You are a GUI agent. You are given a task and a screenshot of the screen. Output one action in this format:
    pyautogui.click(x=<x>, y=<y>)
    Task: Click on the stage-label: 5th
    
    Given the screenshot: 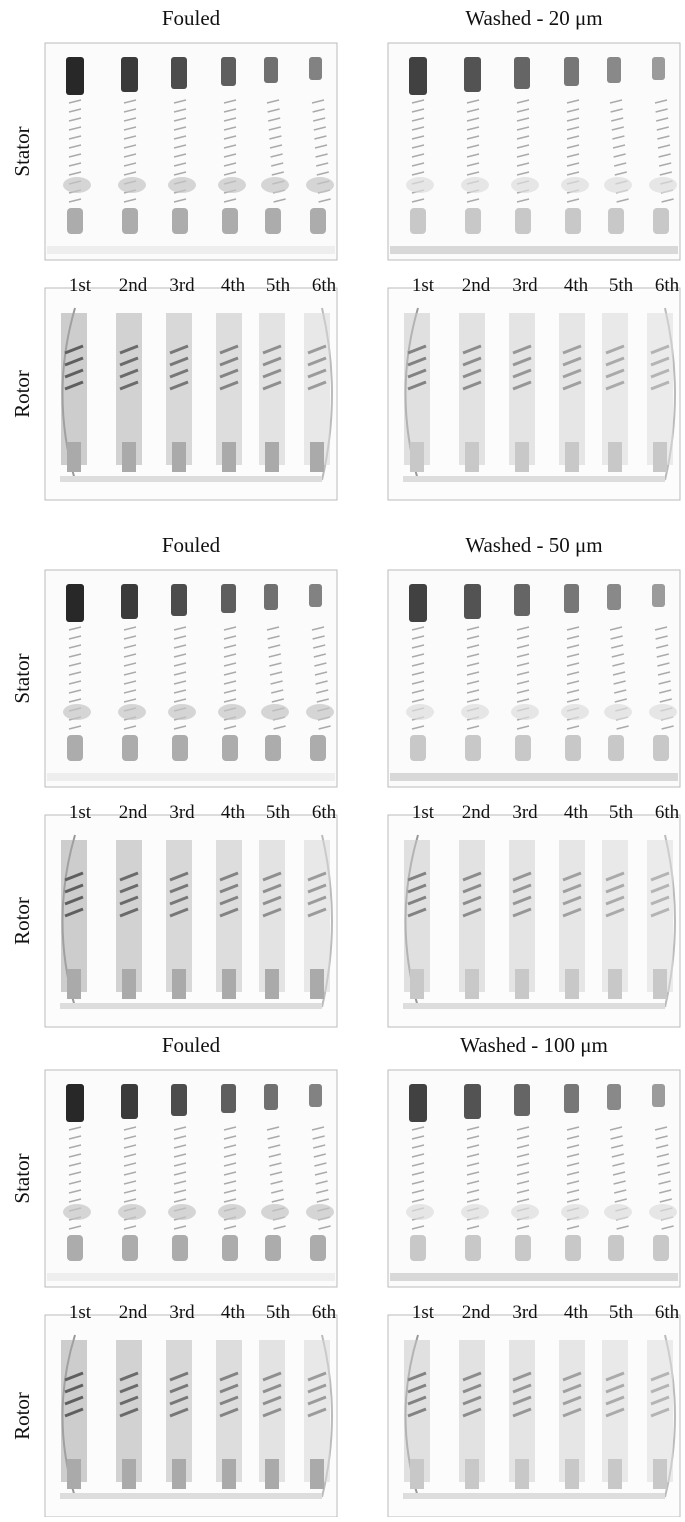 What is the action you would take?
    pyautogui.click(x=621, y=812)
    